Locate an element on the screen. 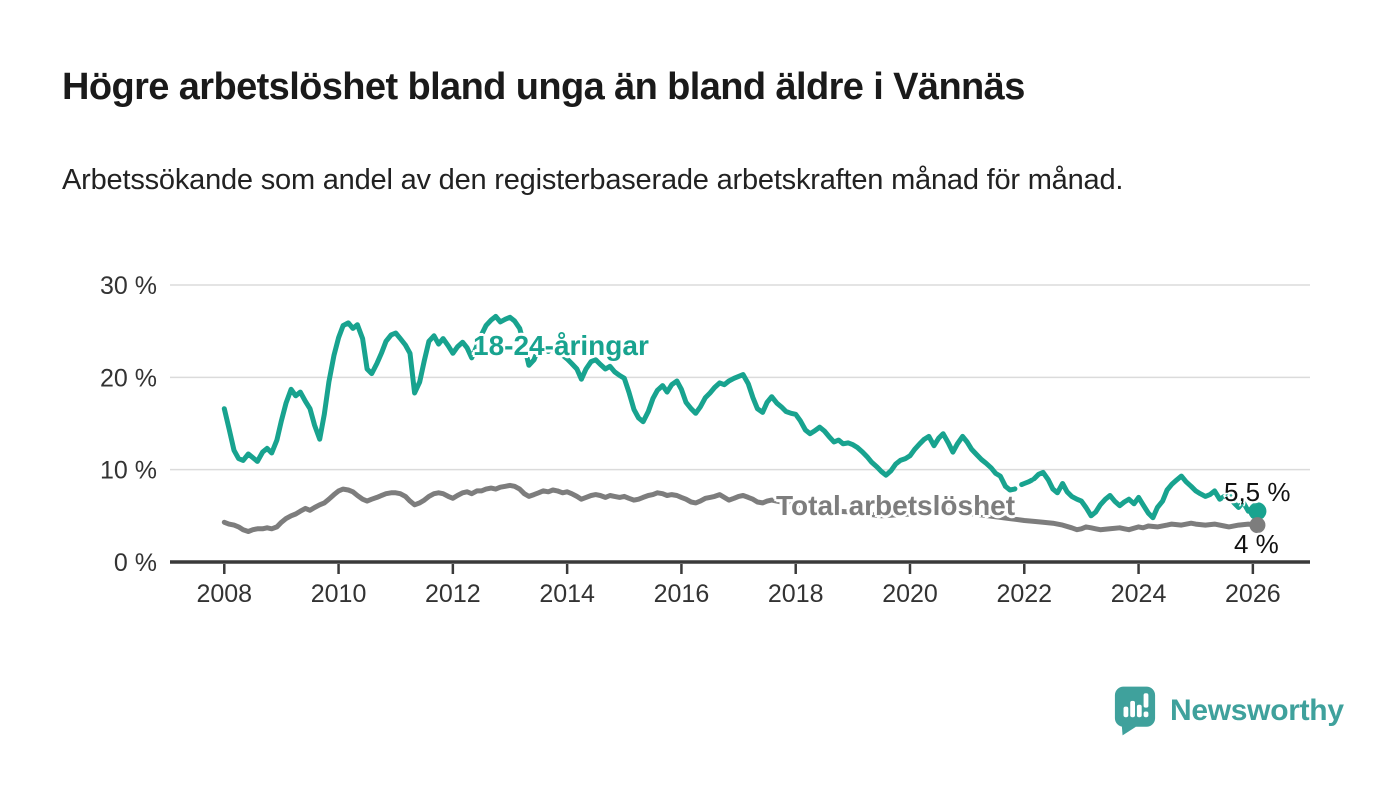  series-label-total: Total arbetslöshet is located at coordinates (896, 505).